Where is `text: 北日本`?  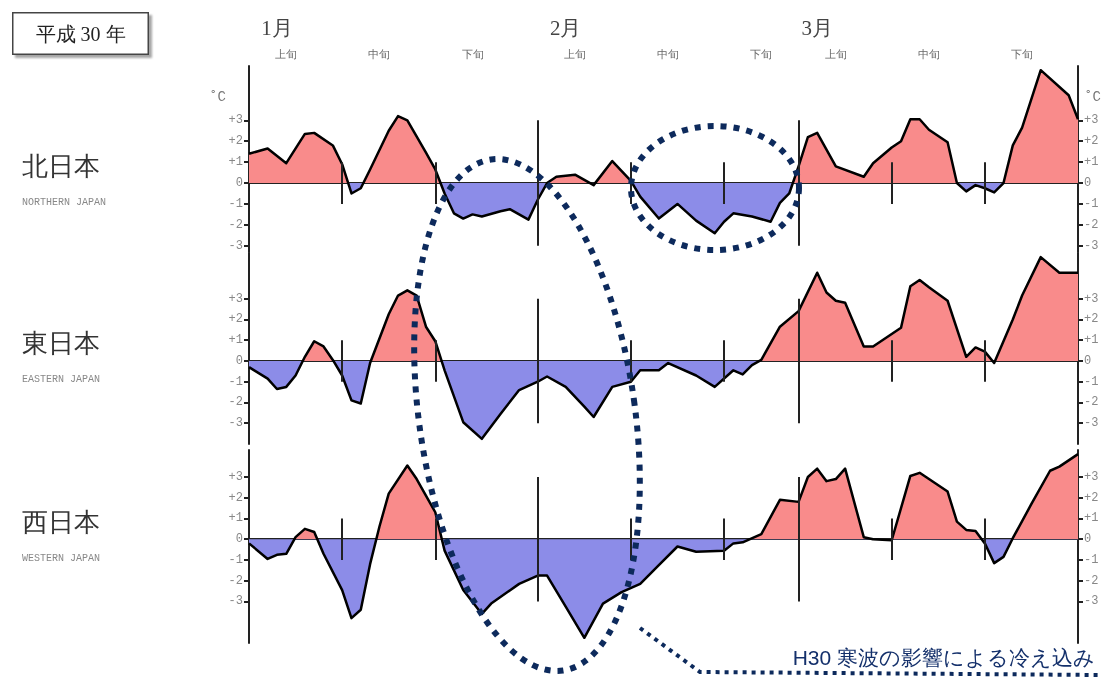 text: 北日本 is located at coordinates (61, 166).